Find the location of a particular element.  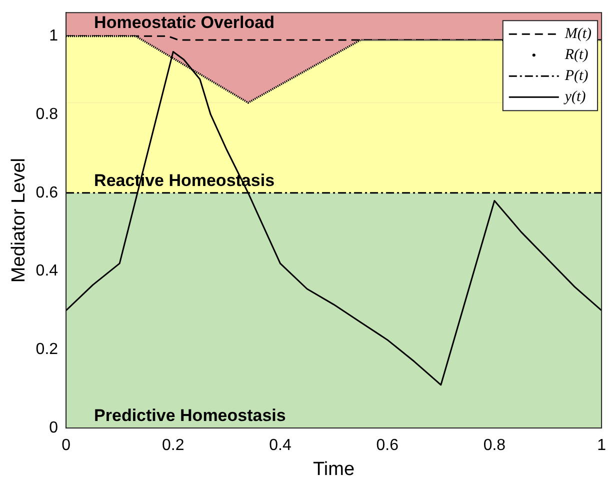

legend-label: P(t) is located at coordinates (576, 76).